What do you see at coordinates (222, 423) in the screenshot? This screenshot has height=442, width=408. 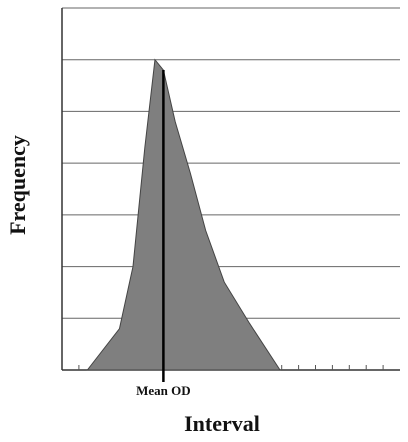 I see `x-axis-label: Interval` at bounding box center [222, 423].